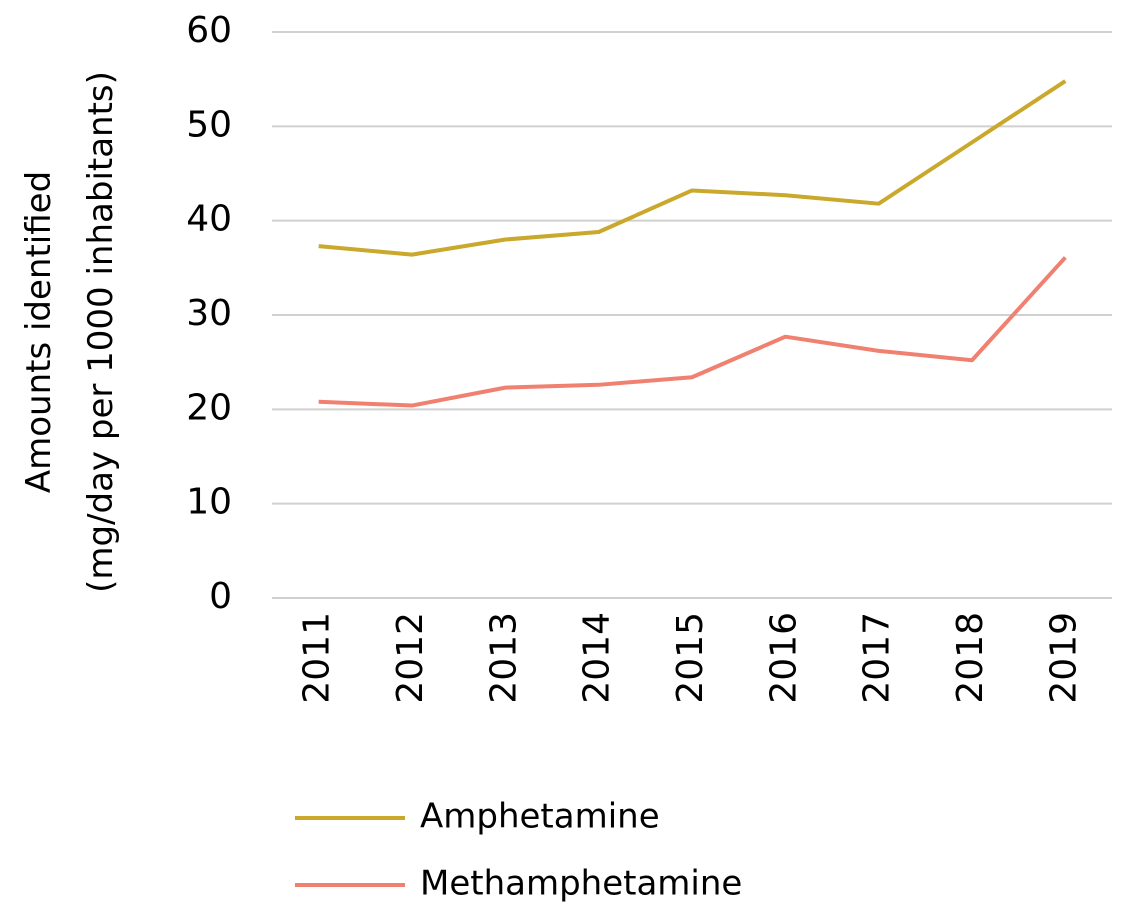  What do you see at coordinates (1063, 658) in the screenshot?
I see `x-tick-label: 2019` at bounding box center [1063, 658].